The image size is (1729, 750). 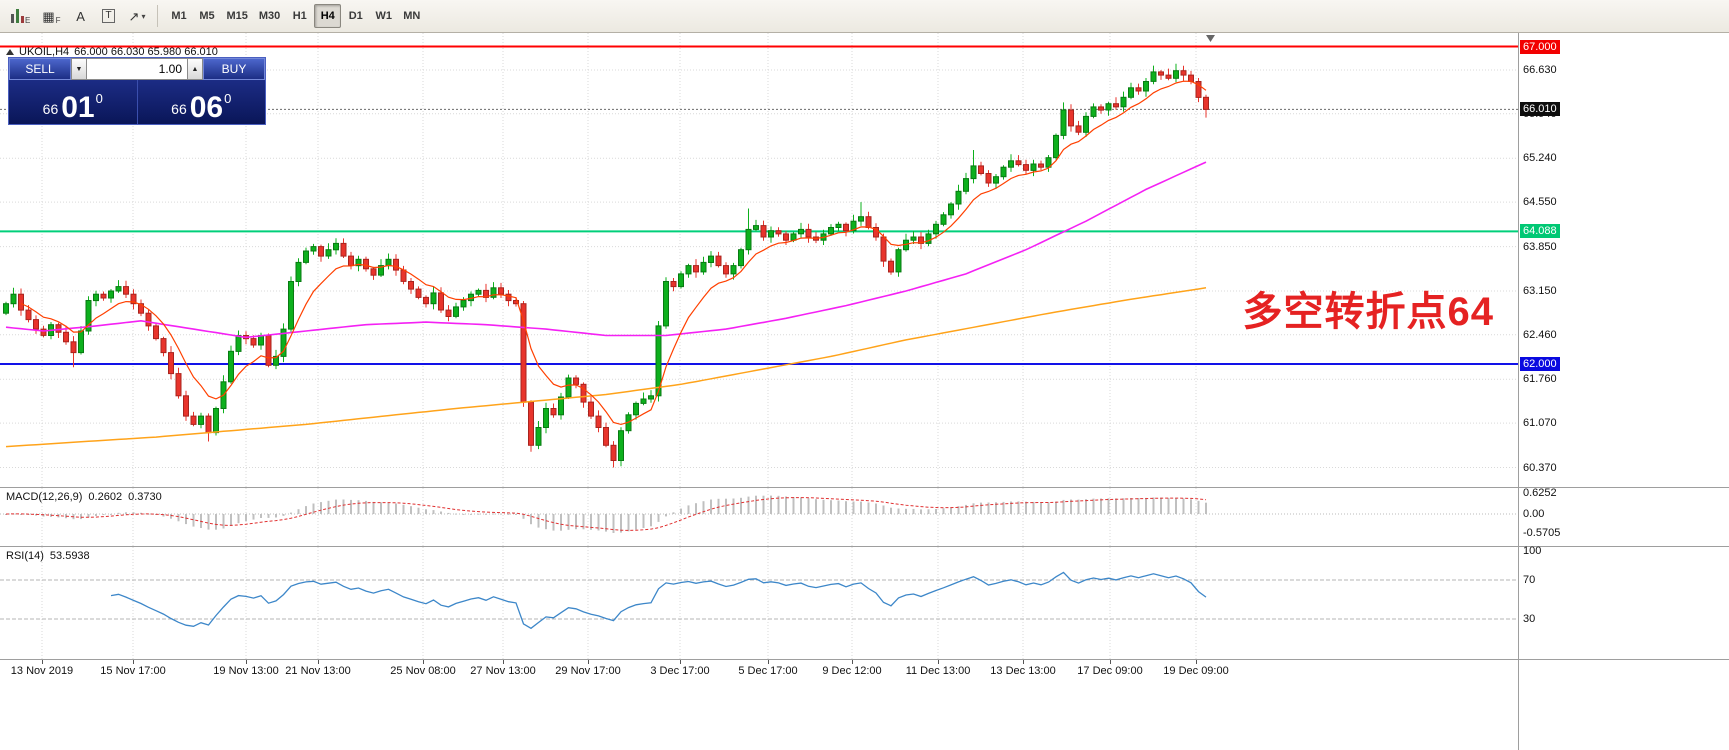 I want to click on volume-decrease-button: ▼, so click(x=79, y=69).